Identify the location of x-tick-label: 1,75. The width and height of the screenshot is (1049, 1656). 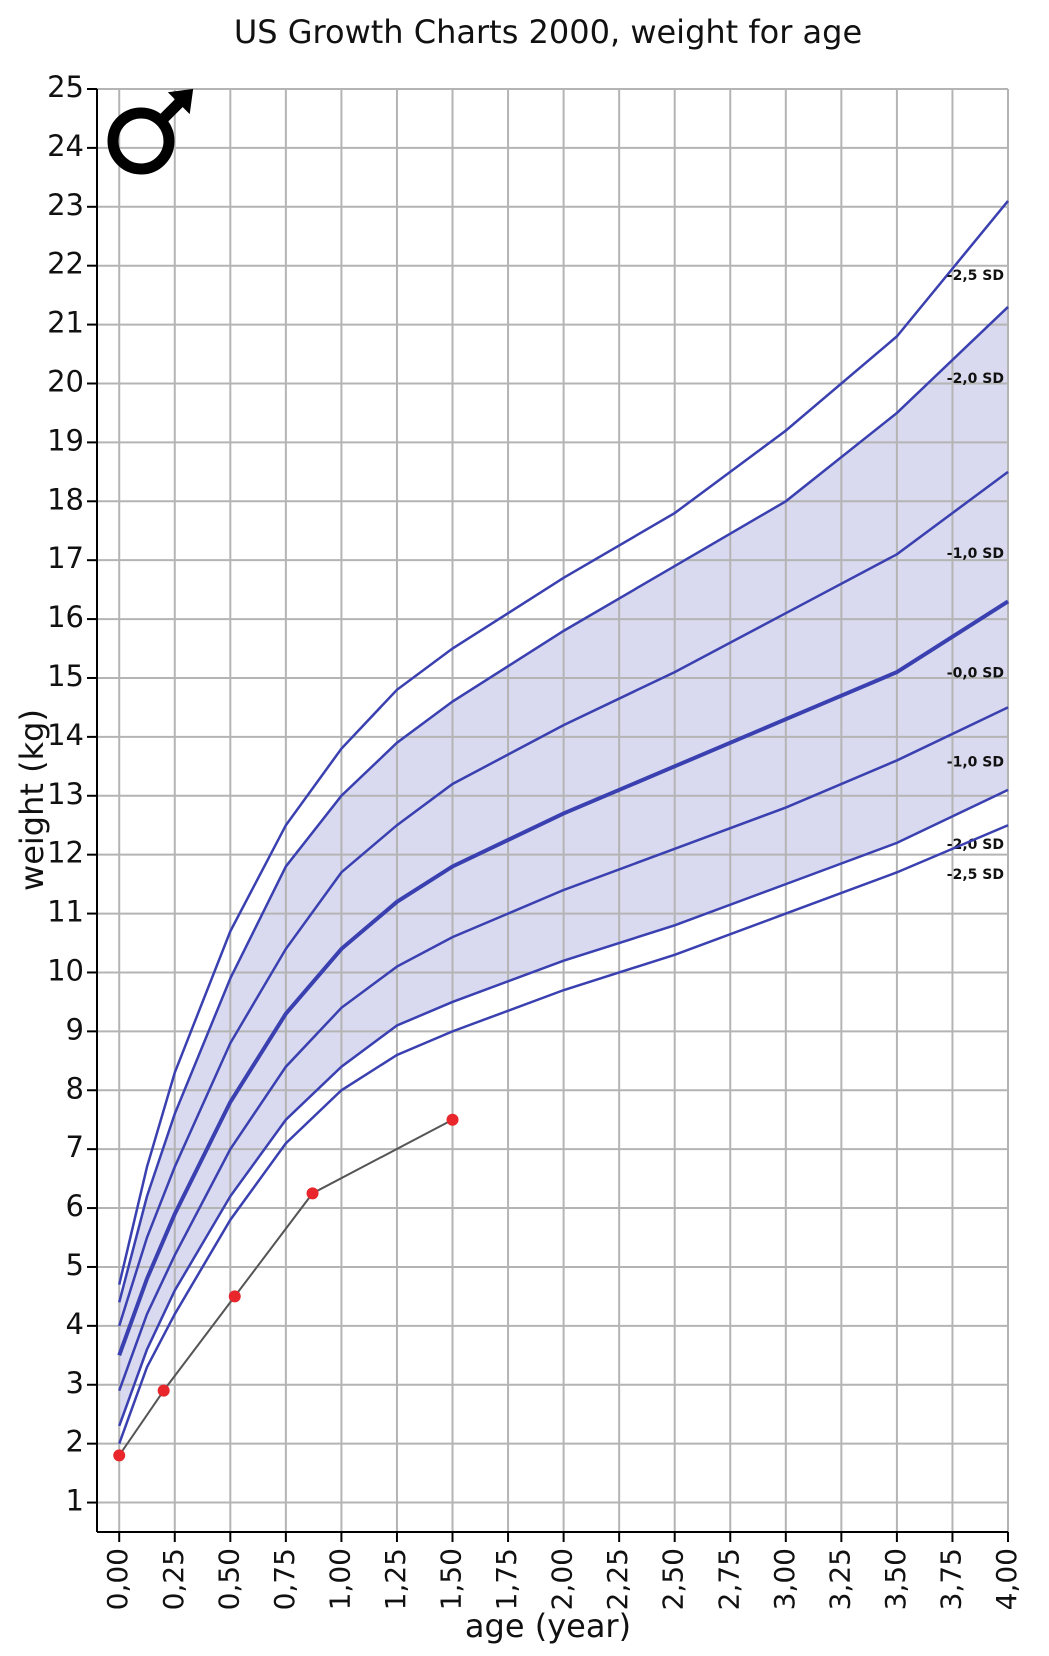
(506, 1579).